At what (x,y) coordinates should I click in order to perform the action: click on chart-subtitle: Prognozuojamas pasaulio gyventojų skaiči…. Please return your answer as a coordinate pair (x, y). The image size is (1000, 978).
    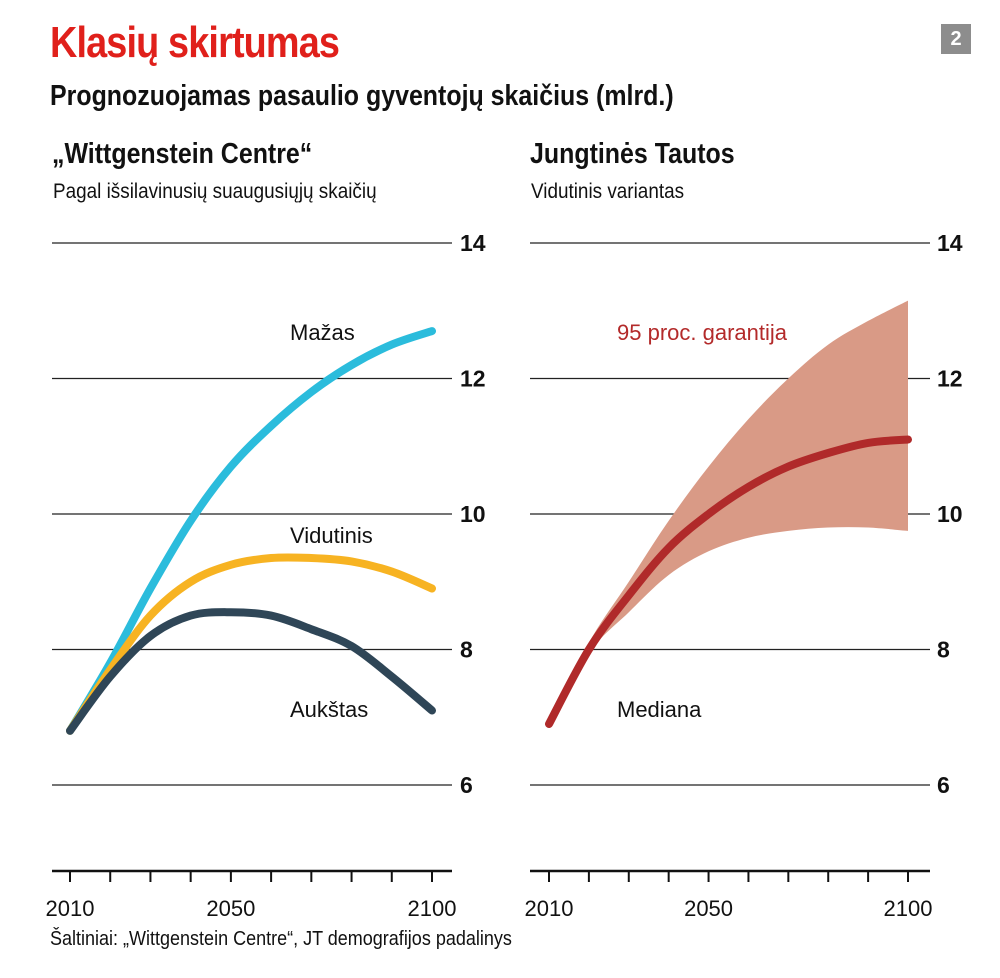
    Looking at the image, I should click on (362, 96).